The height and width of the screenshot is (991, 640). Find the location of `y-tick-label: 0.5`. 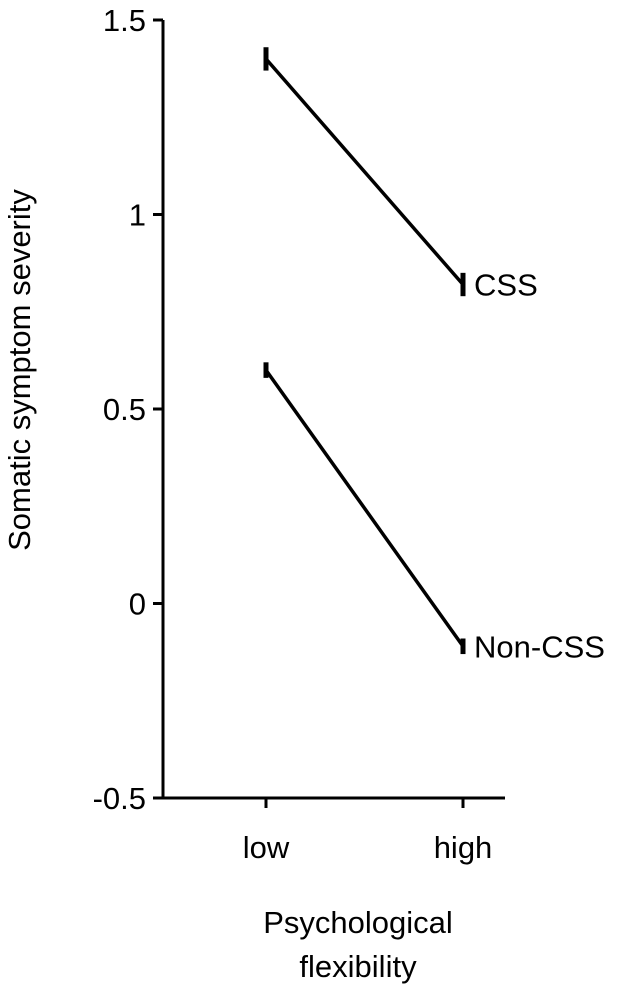

y-tick-label: 0.5 is located at coordinates (124, 409).